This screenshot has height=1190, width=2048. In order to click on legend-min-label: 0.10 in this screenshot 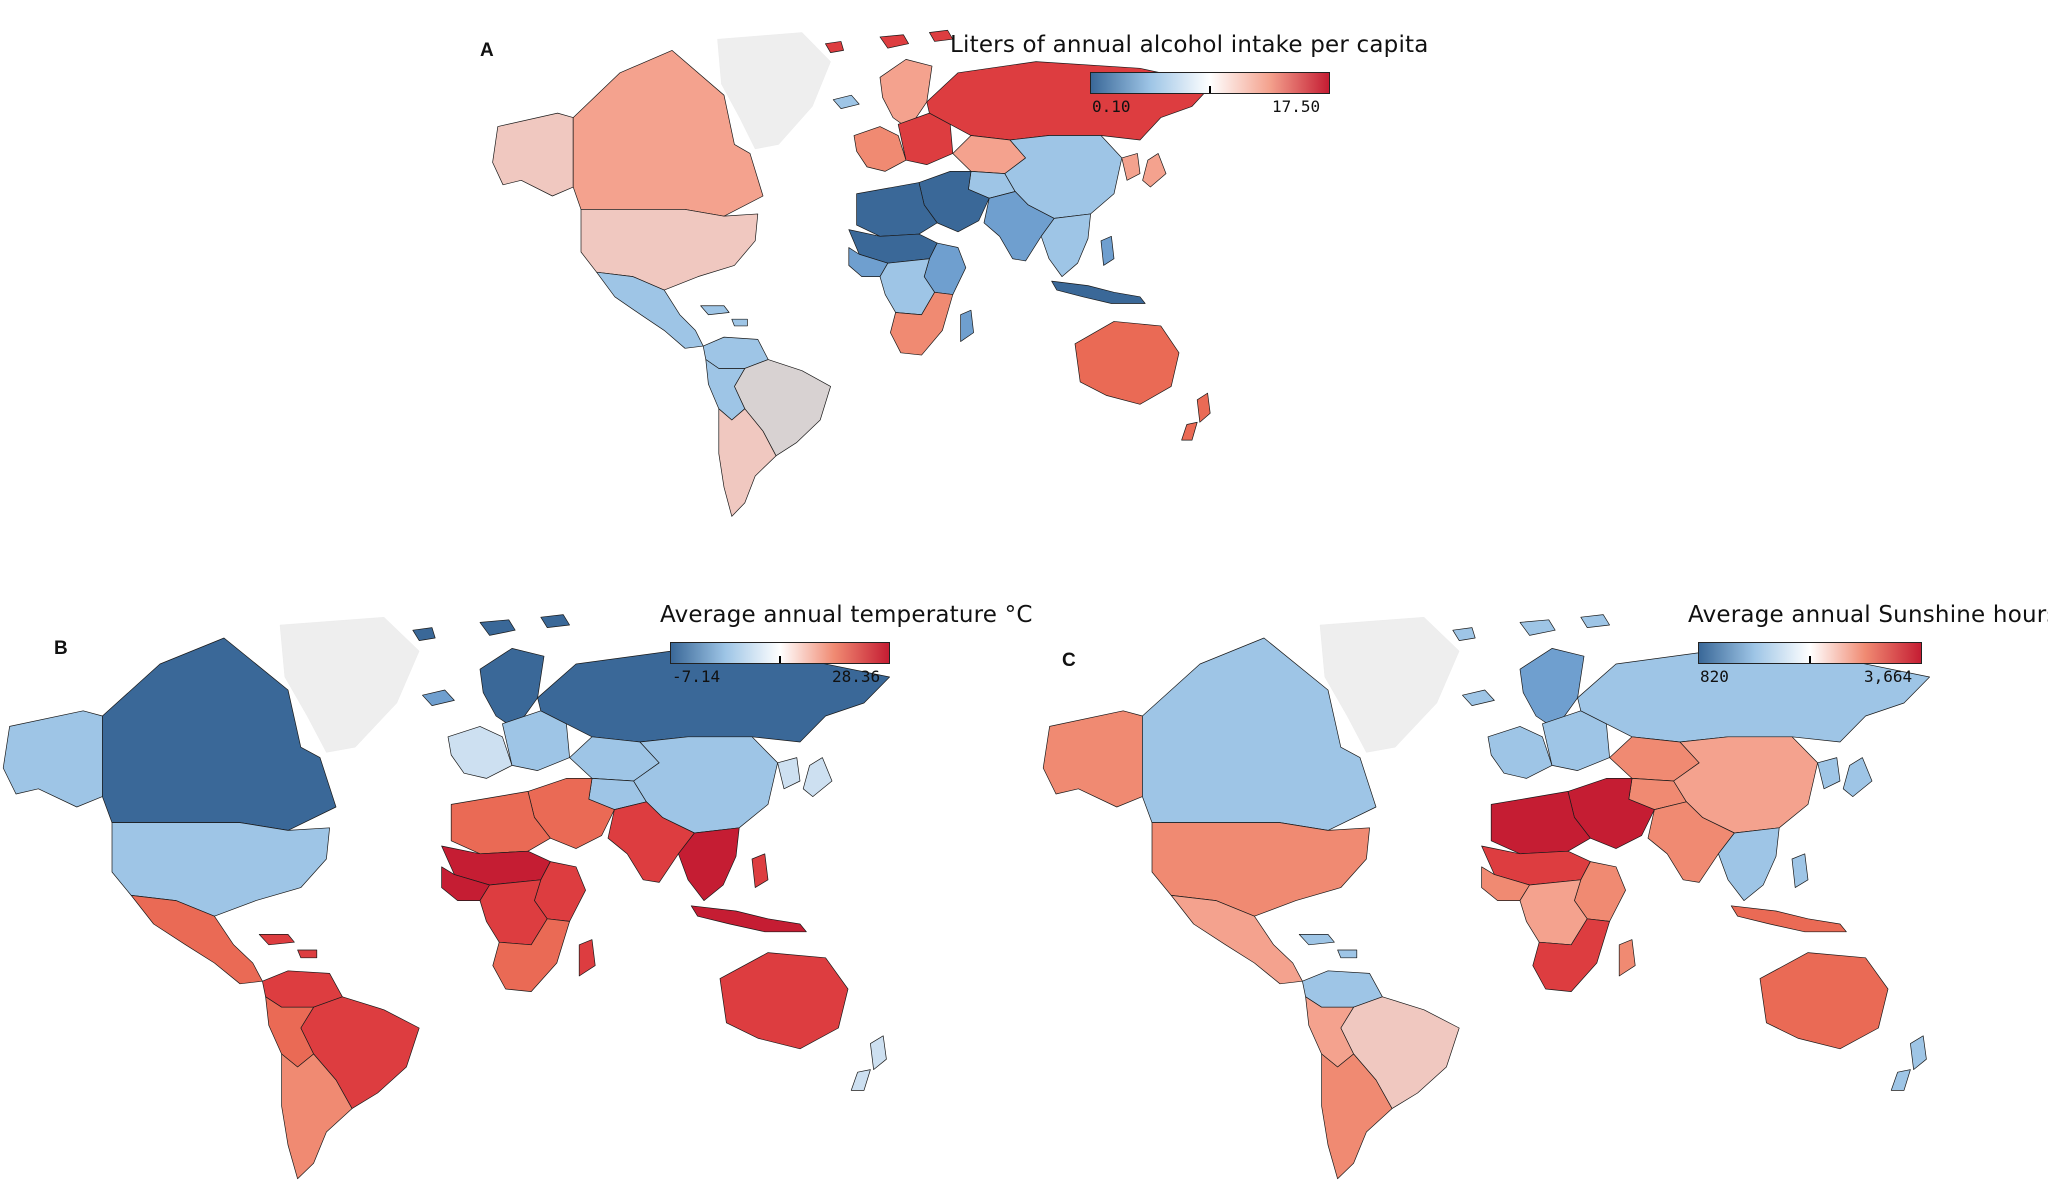, I will do `click(1111, 106)`.